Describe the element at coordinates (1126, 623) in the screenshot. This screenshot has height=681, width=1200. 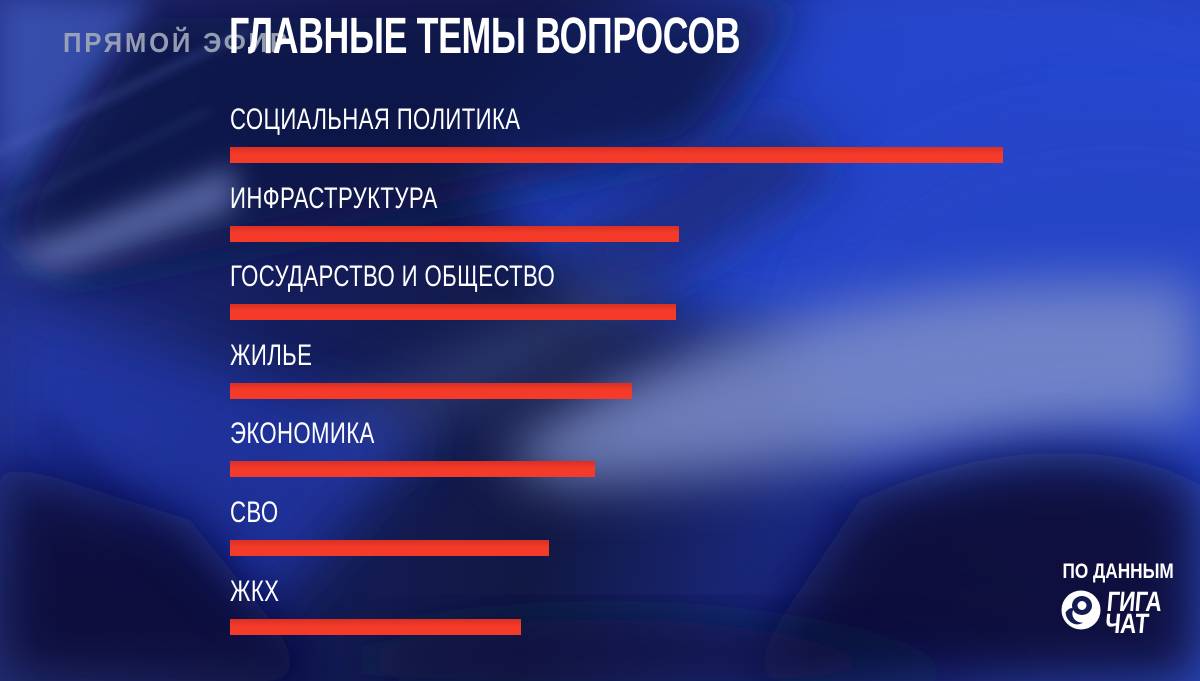
I see `gigachat-wordmark-bottom: ЧАТ` at that location.